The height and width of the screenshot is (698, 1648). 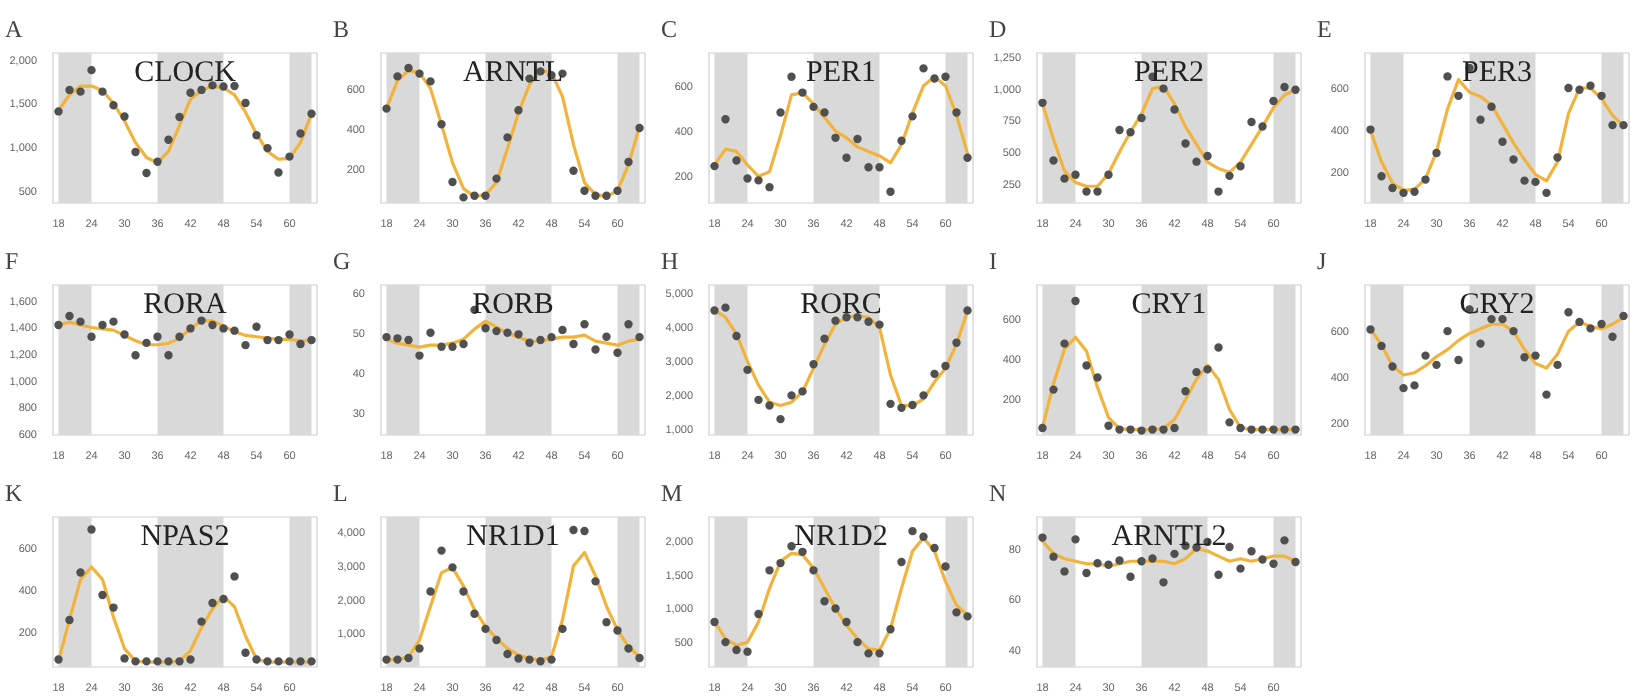 I want to click on chart-subtitle: NPAS2, so click(x=185, y=537).